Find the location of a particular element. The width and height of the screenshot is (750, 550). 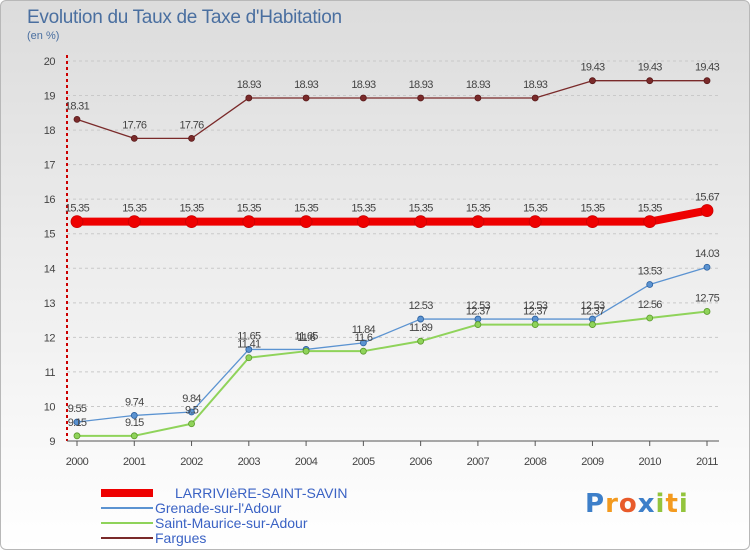

data-label: 15.67 is located at coordinates (707, 198).